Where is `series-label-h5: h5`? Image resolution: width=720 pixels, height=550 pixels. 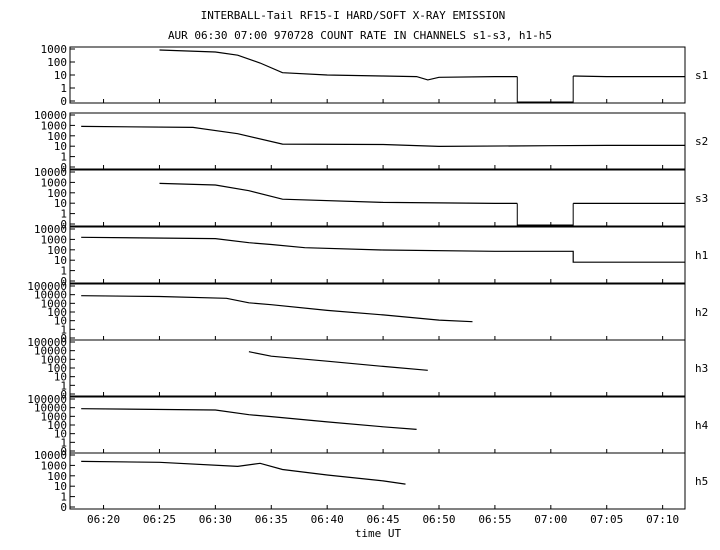
series-label-h5: h5 is located at coordinates (701, 481).